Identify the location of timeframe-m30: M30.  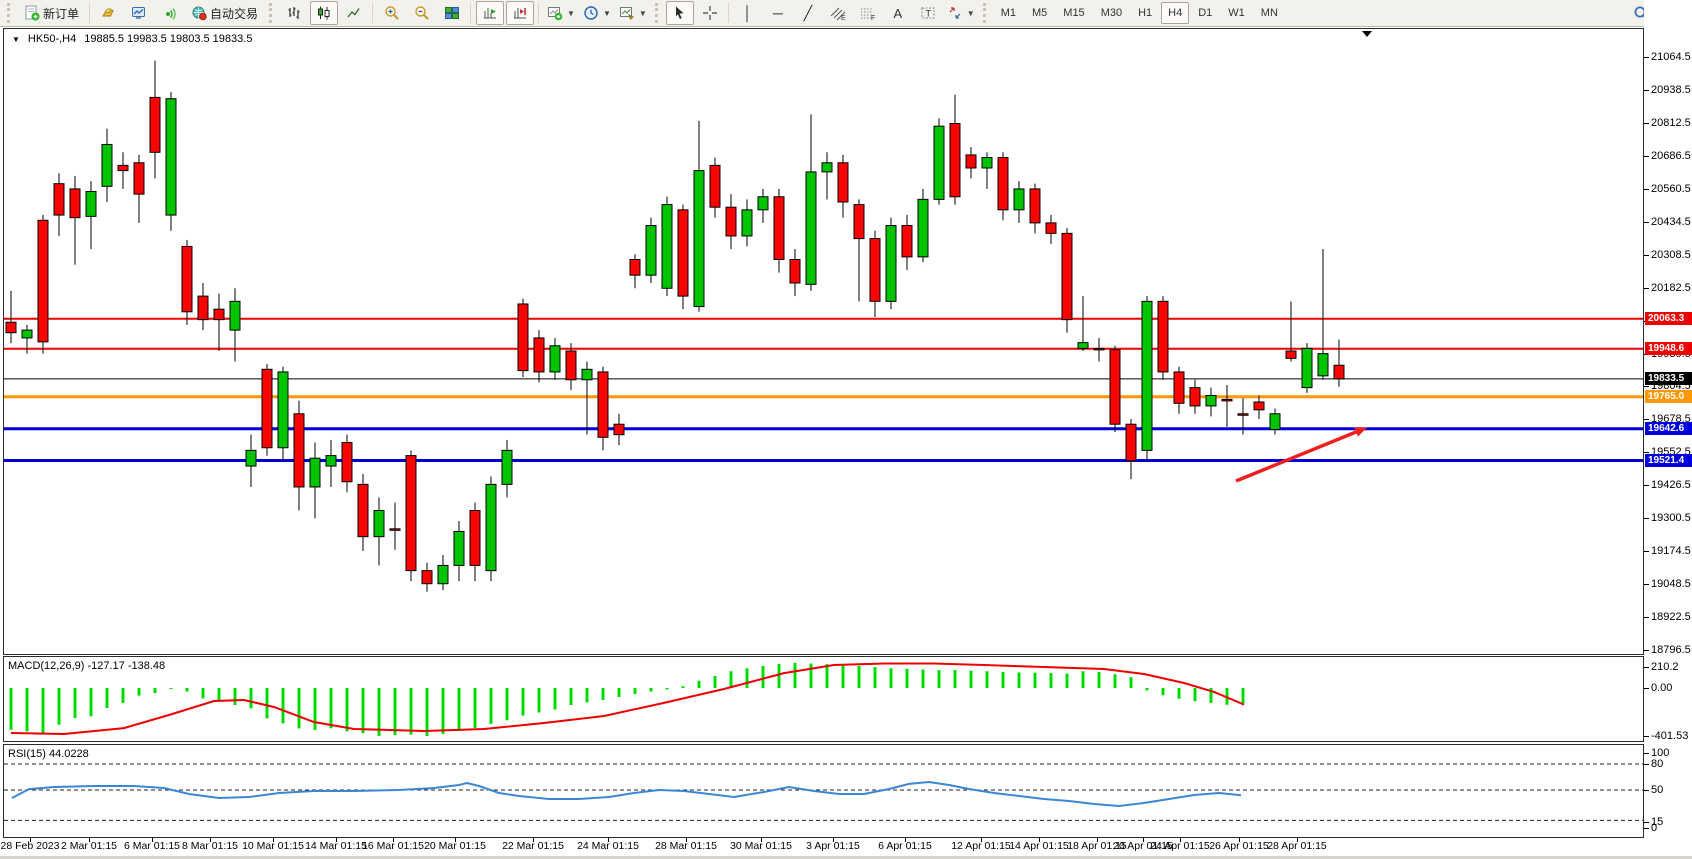
(1111, 13).